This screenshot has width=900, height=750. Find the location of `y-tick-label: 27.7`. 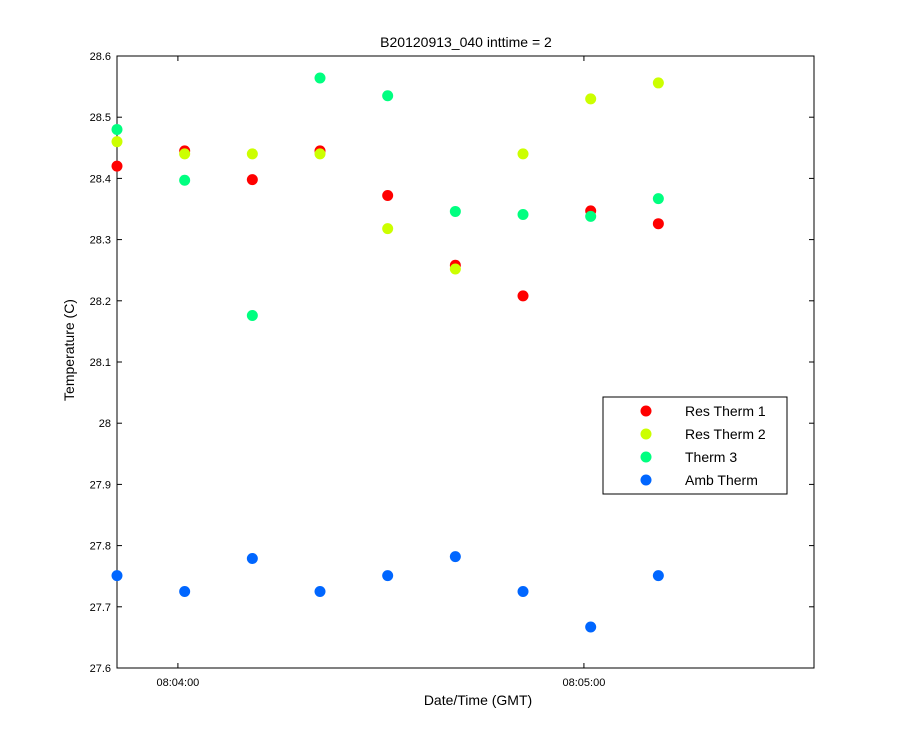

y-tick-label: 27.7 is located at coordinates (100, 608).